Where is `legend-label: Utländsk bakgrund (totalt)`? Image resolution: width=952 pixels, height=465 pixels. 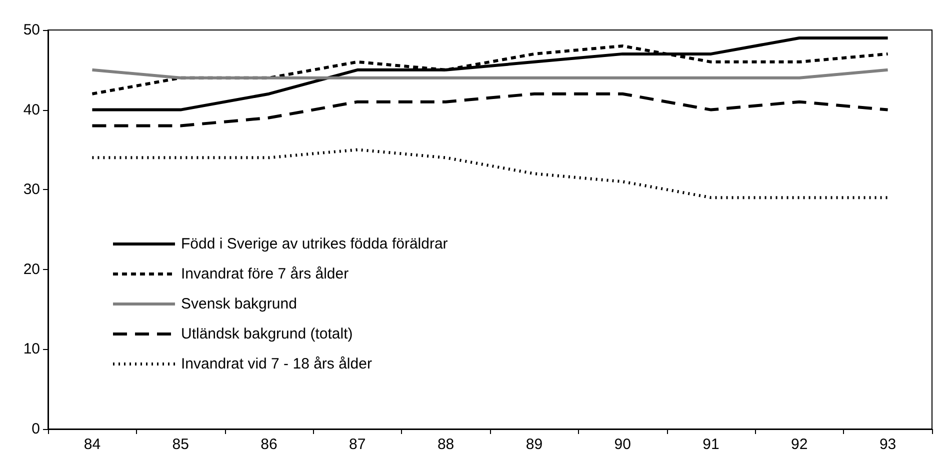 legend-label: Utländsk bakgrund (totalt) is located at coordinates (267, 334).